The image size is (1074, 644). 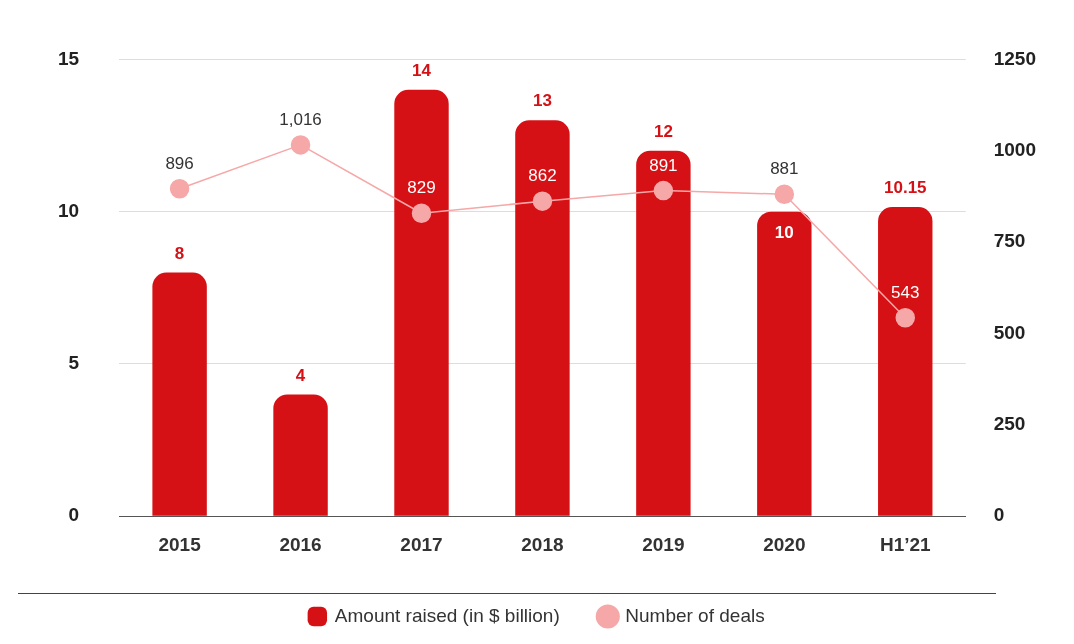 What do you see at coordinates (905, 292) in the screenshot?
I see `data-label: 543` at bounding box center [905, 292].